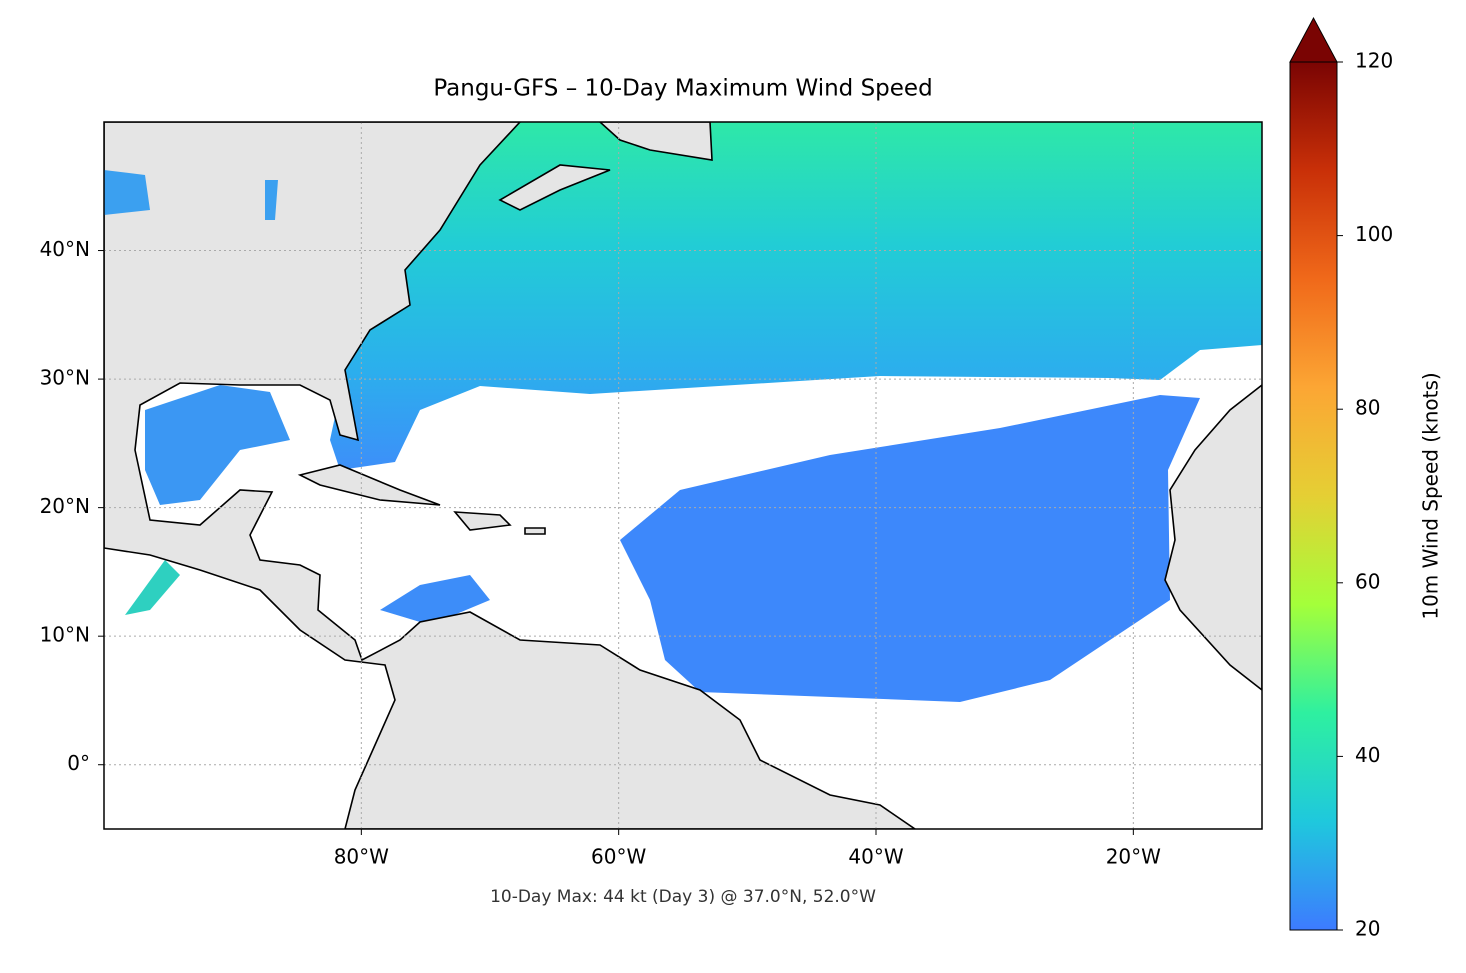 The image size is (1466, 973). Describe the element at coordinates (1367, 581) in the screenshot. I see `colorbar-tick-label: 60` at that location.